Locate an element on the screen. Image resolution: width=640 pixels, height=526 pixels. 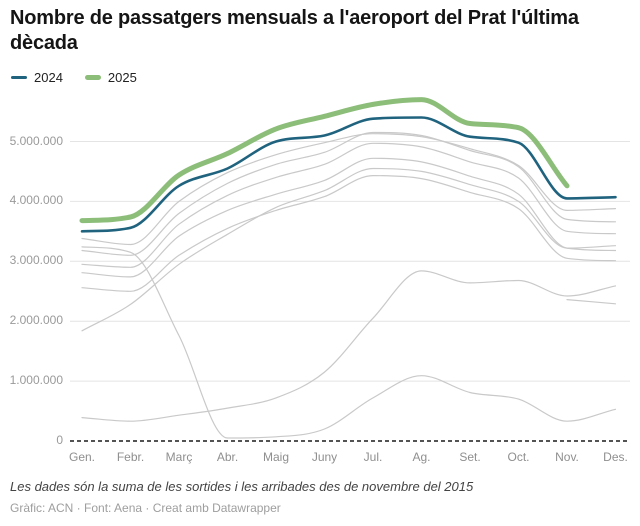
x-tick-label: Abr. is located at coordinates (227, 457).